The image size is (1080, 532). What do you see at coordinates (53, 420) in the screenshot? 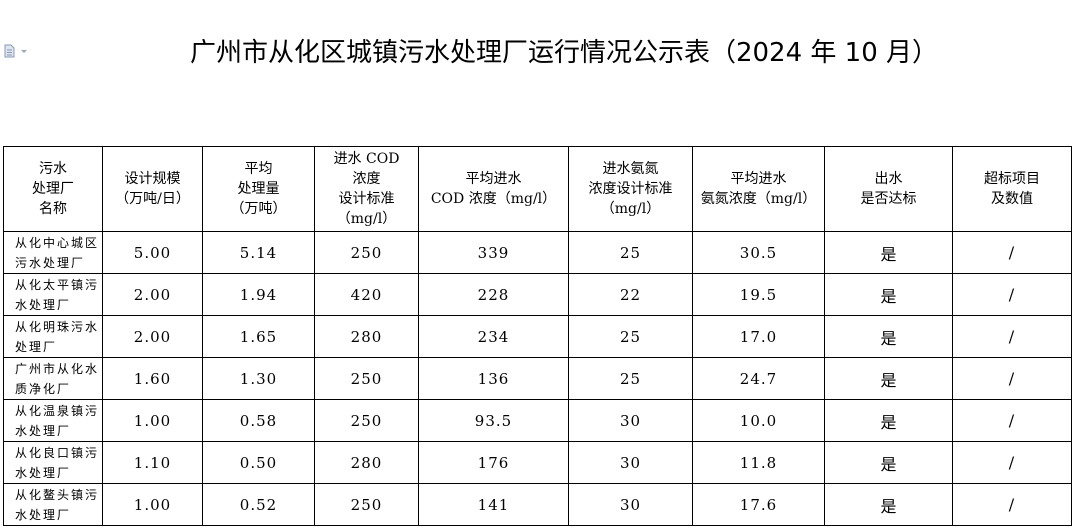
I see `cell-plant-name: 从化温泉镇污 水处理厂` at bounding box center [53, 420].